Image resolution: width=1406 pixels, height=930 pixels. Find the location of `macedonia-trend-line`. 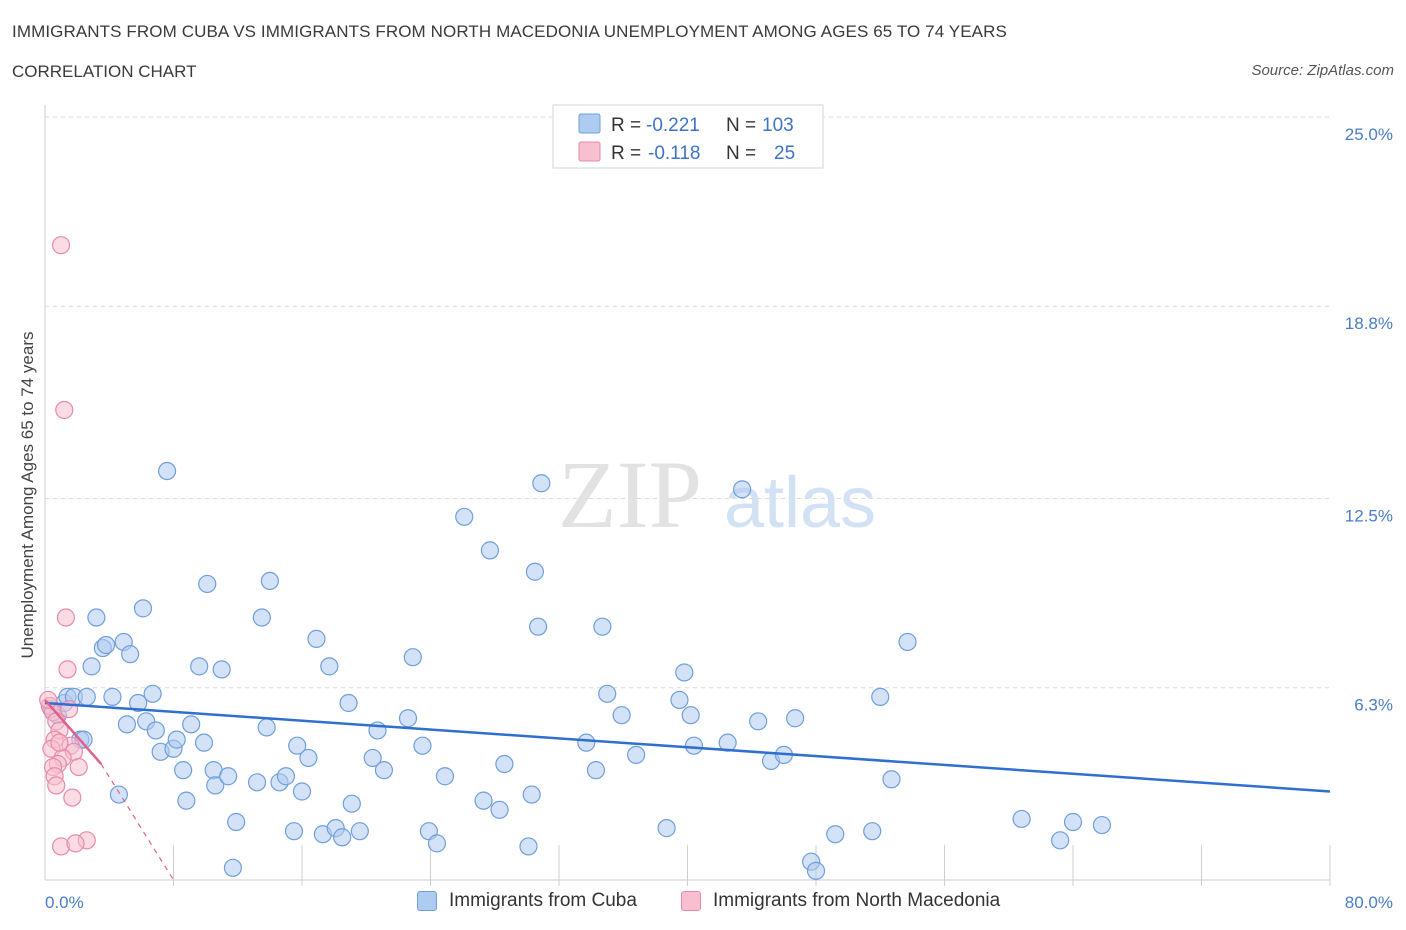

macedonia-trend-line is located at coordinates (73, 732).